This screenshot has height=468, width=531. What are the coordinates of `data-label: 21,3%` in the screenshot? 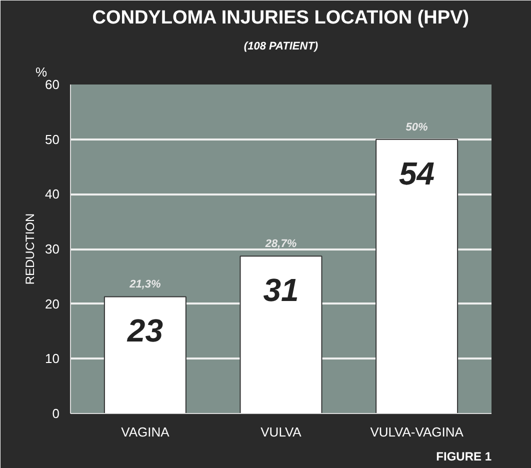 It's located at (145, 284).